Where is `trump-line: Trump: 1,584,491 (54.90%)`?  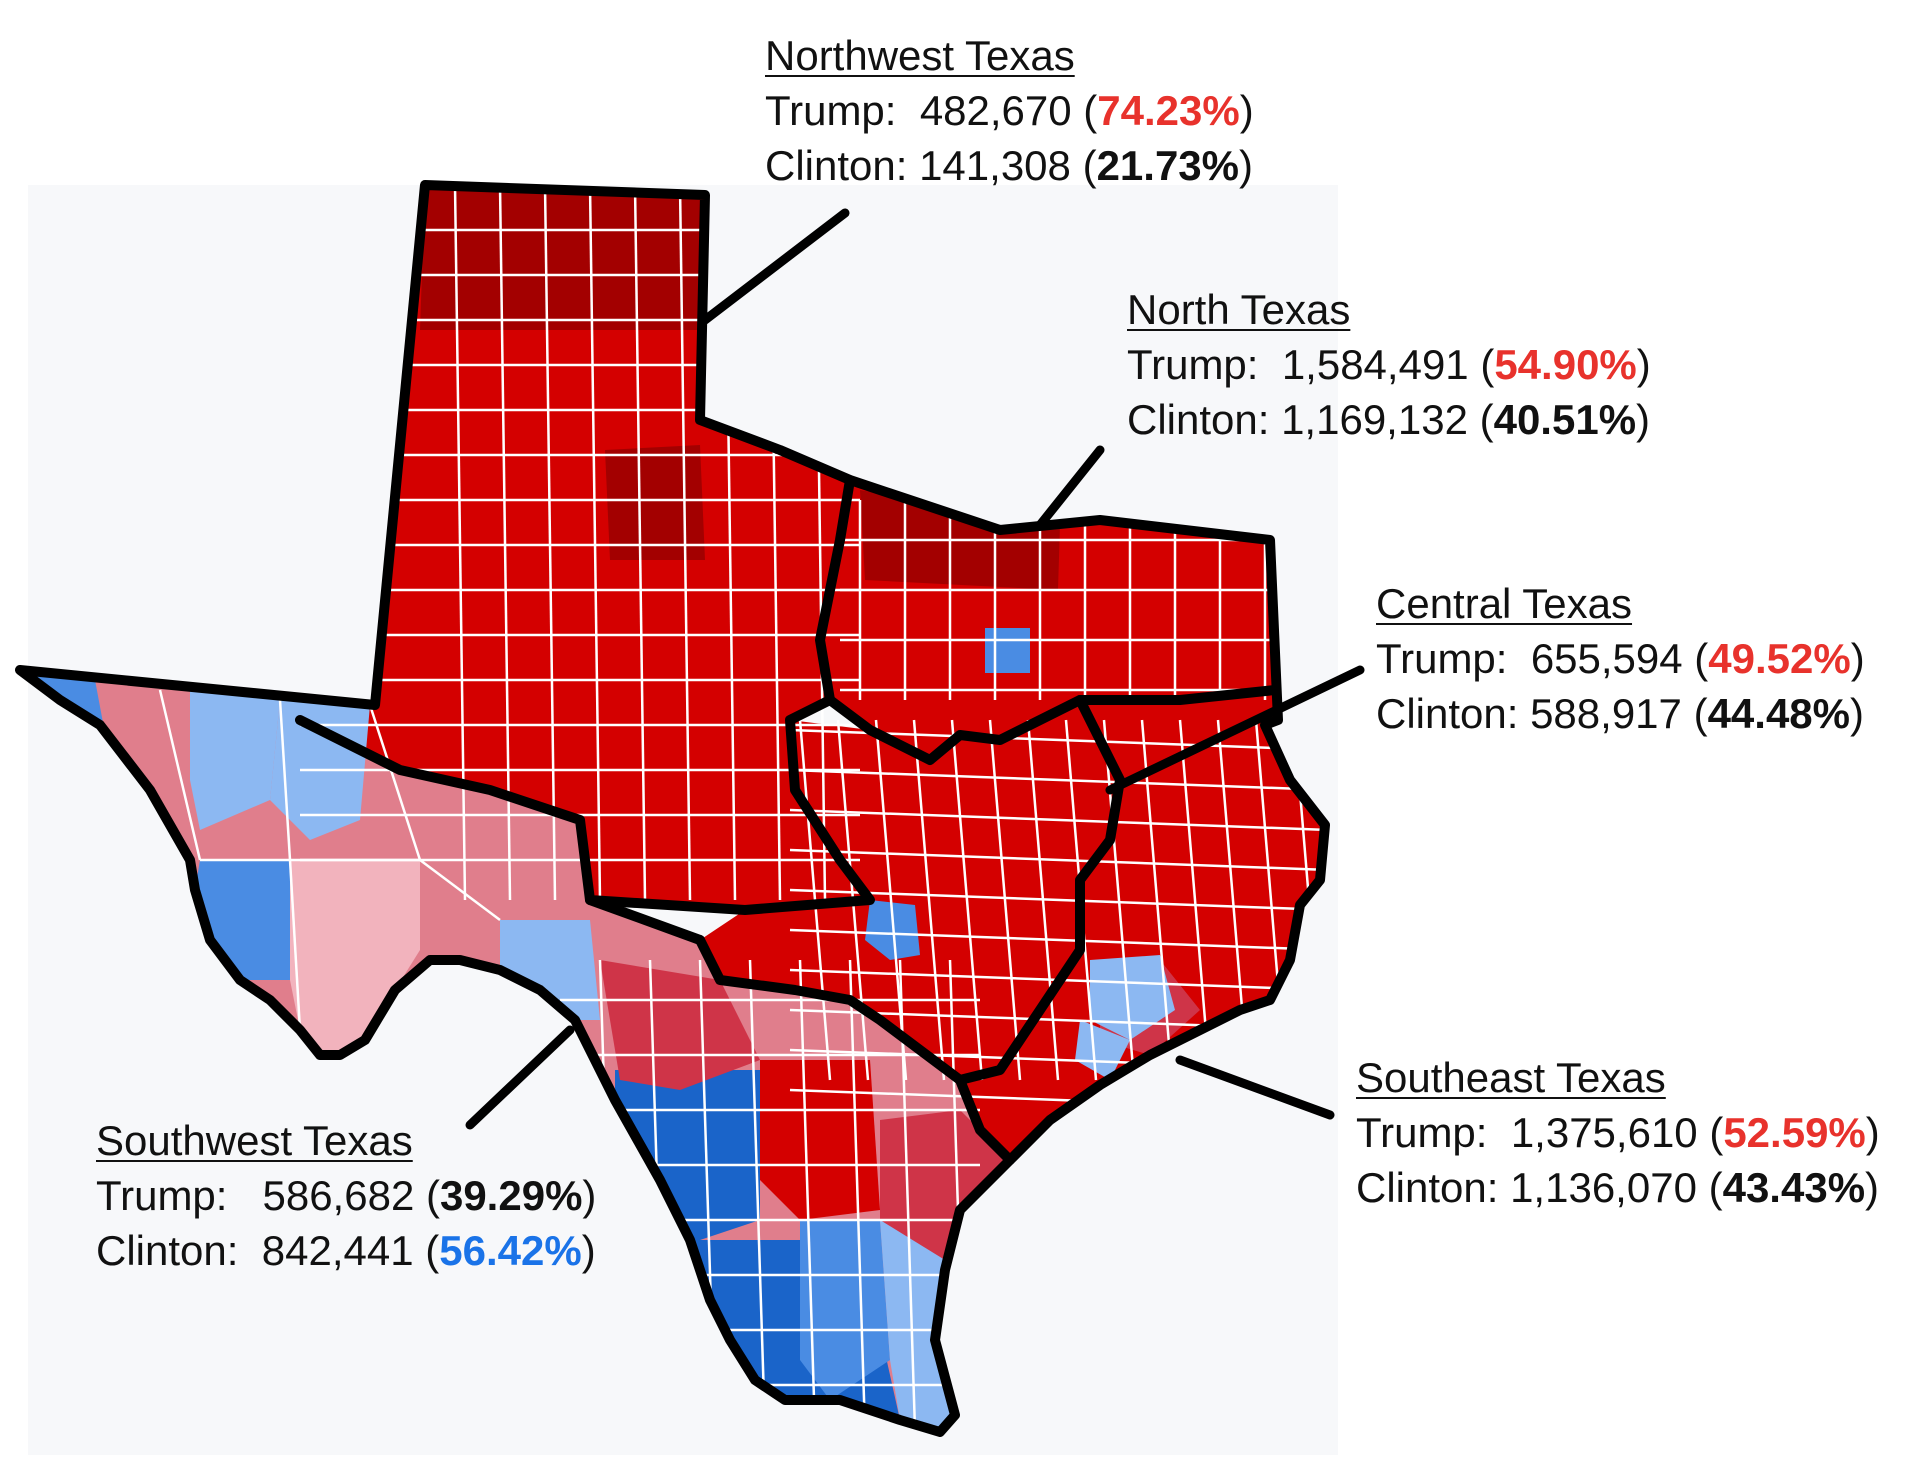
trump-line: Trump: 1,584,491 (54.90%) is located at coordinates (1389, 364).